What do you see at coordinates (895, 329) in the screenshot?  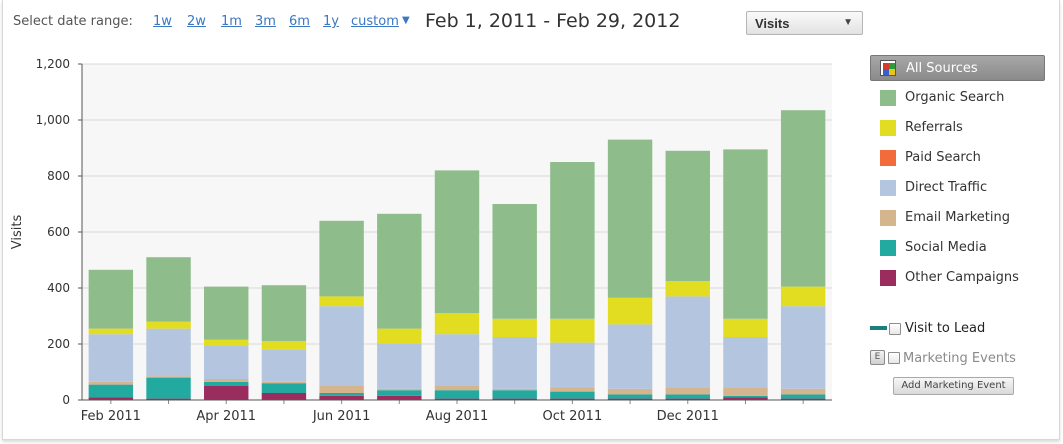 I see `visit-to-lead-checkbox` at bounding box center [895, 329].